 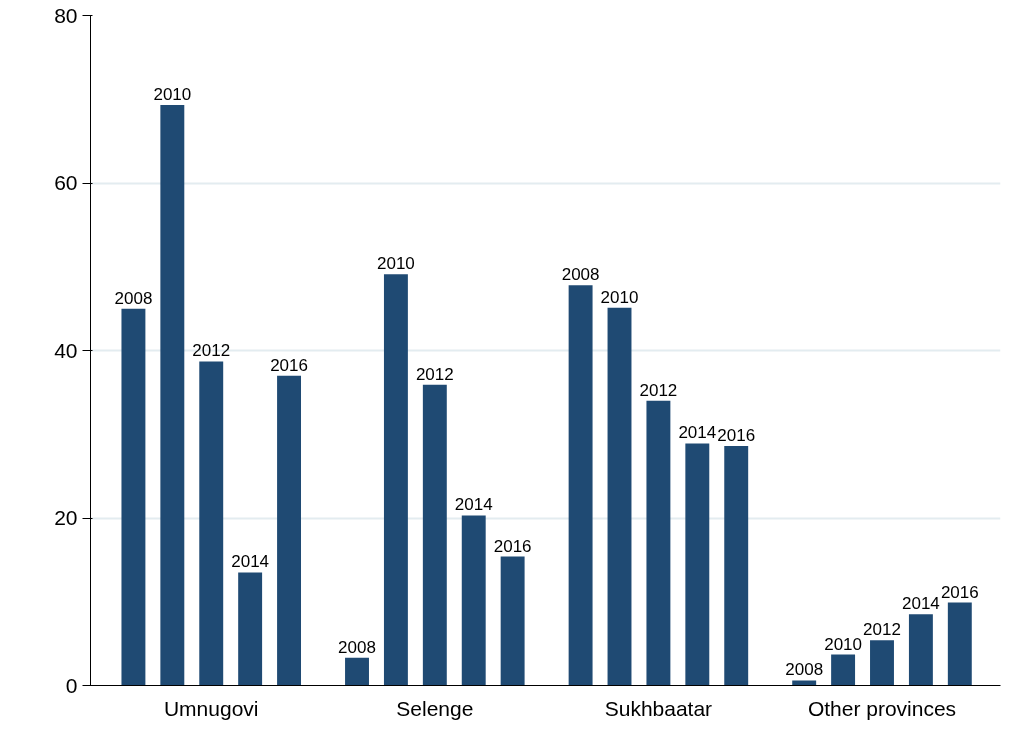 I want to click on series-label: 2010, so click(x=843, y=644).